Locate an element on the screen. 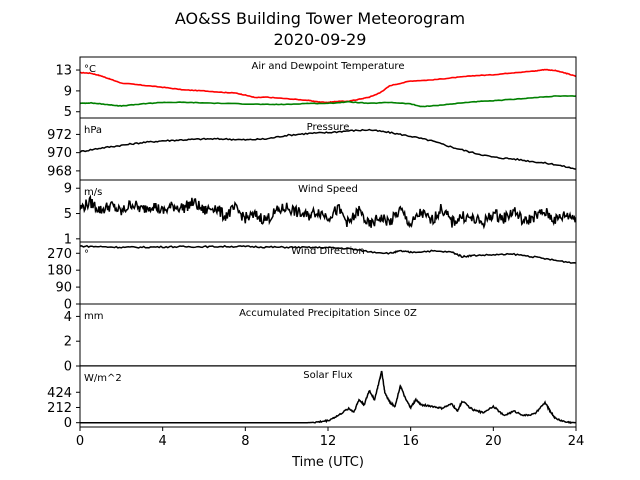 This screenshot has height=480, width=640. panel-title-precip: Accumulated Precipitation Since 0Z is located at coordinates (328, 313).